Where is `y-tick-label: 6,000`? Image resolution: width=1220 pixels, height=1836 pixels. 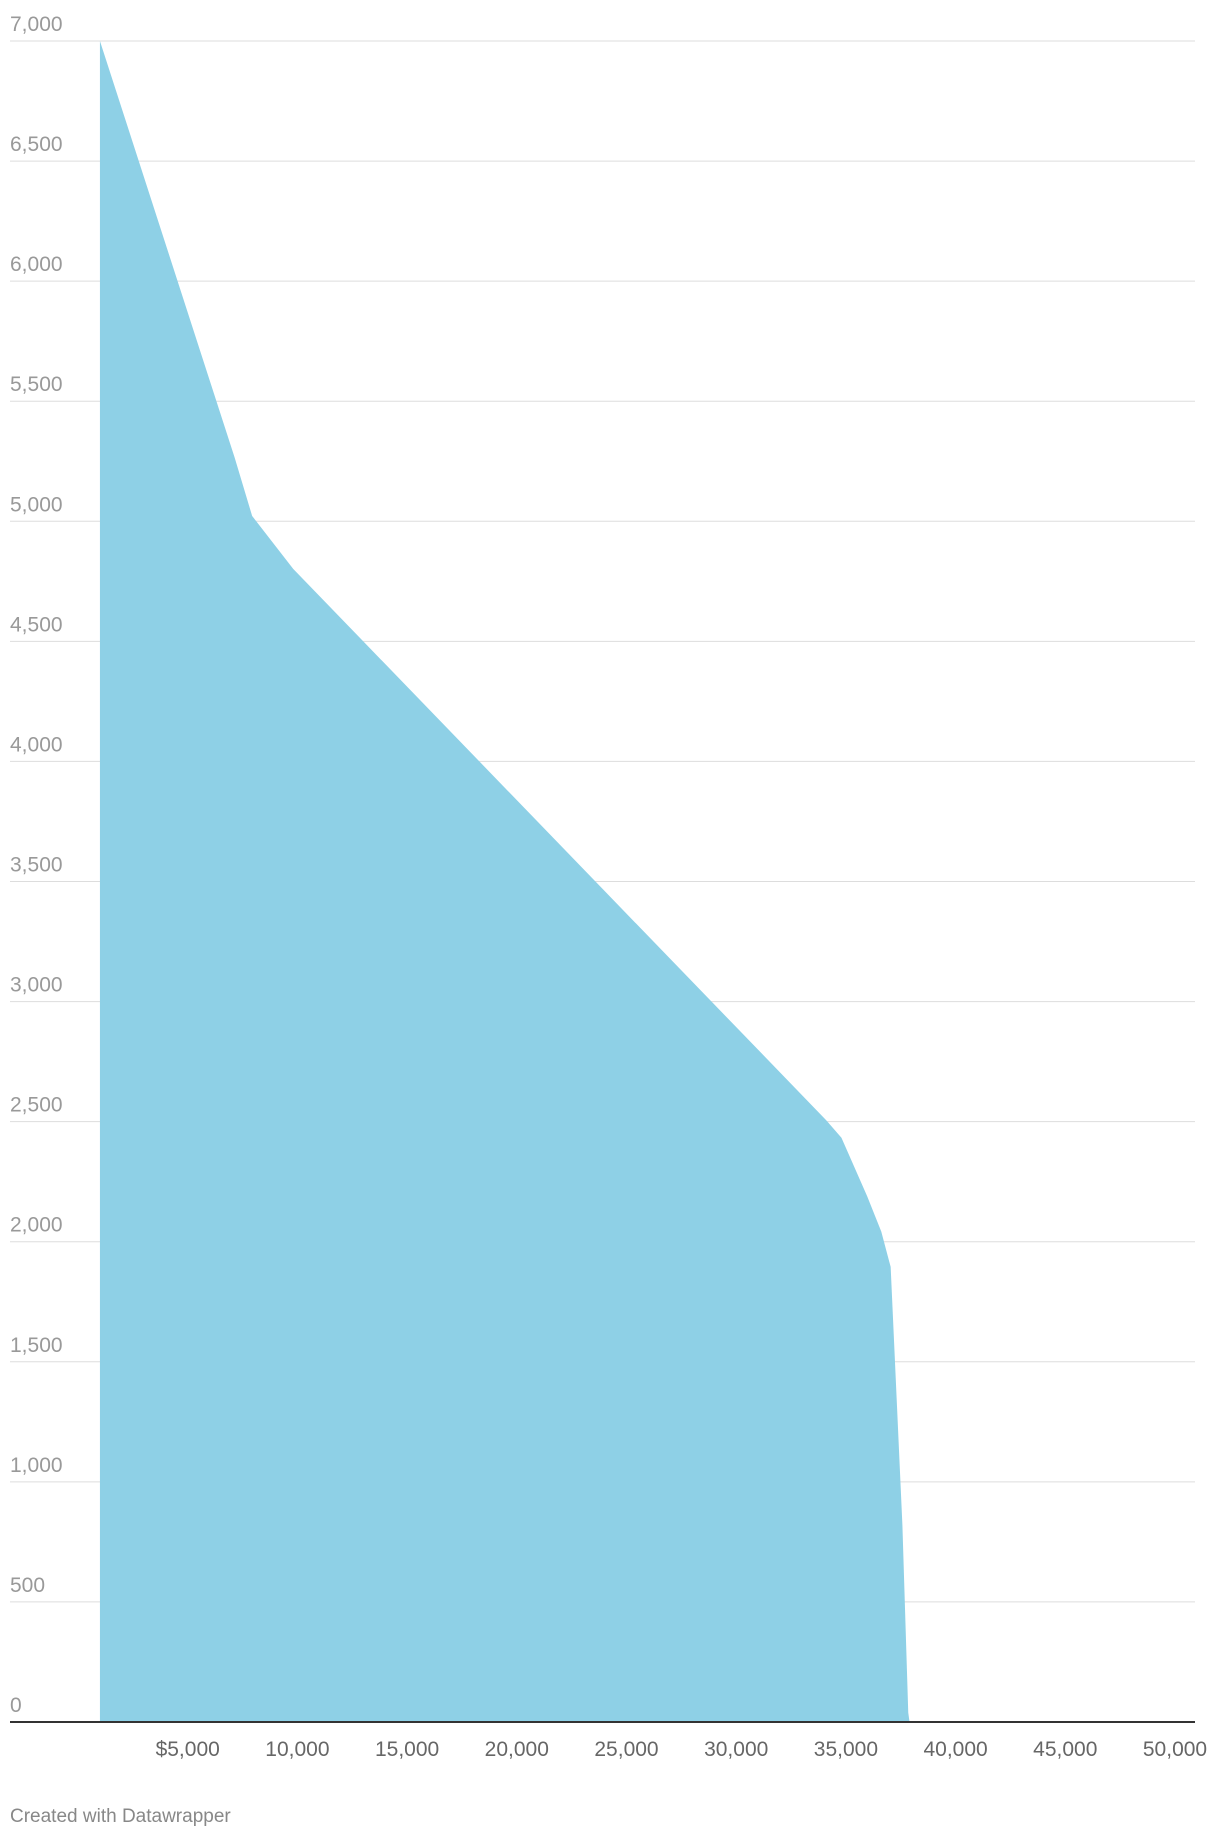 y-tick-label: 6,000 is located at coordinates (36, 264).